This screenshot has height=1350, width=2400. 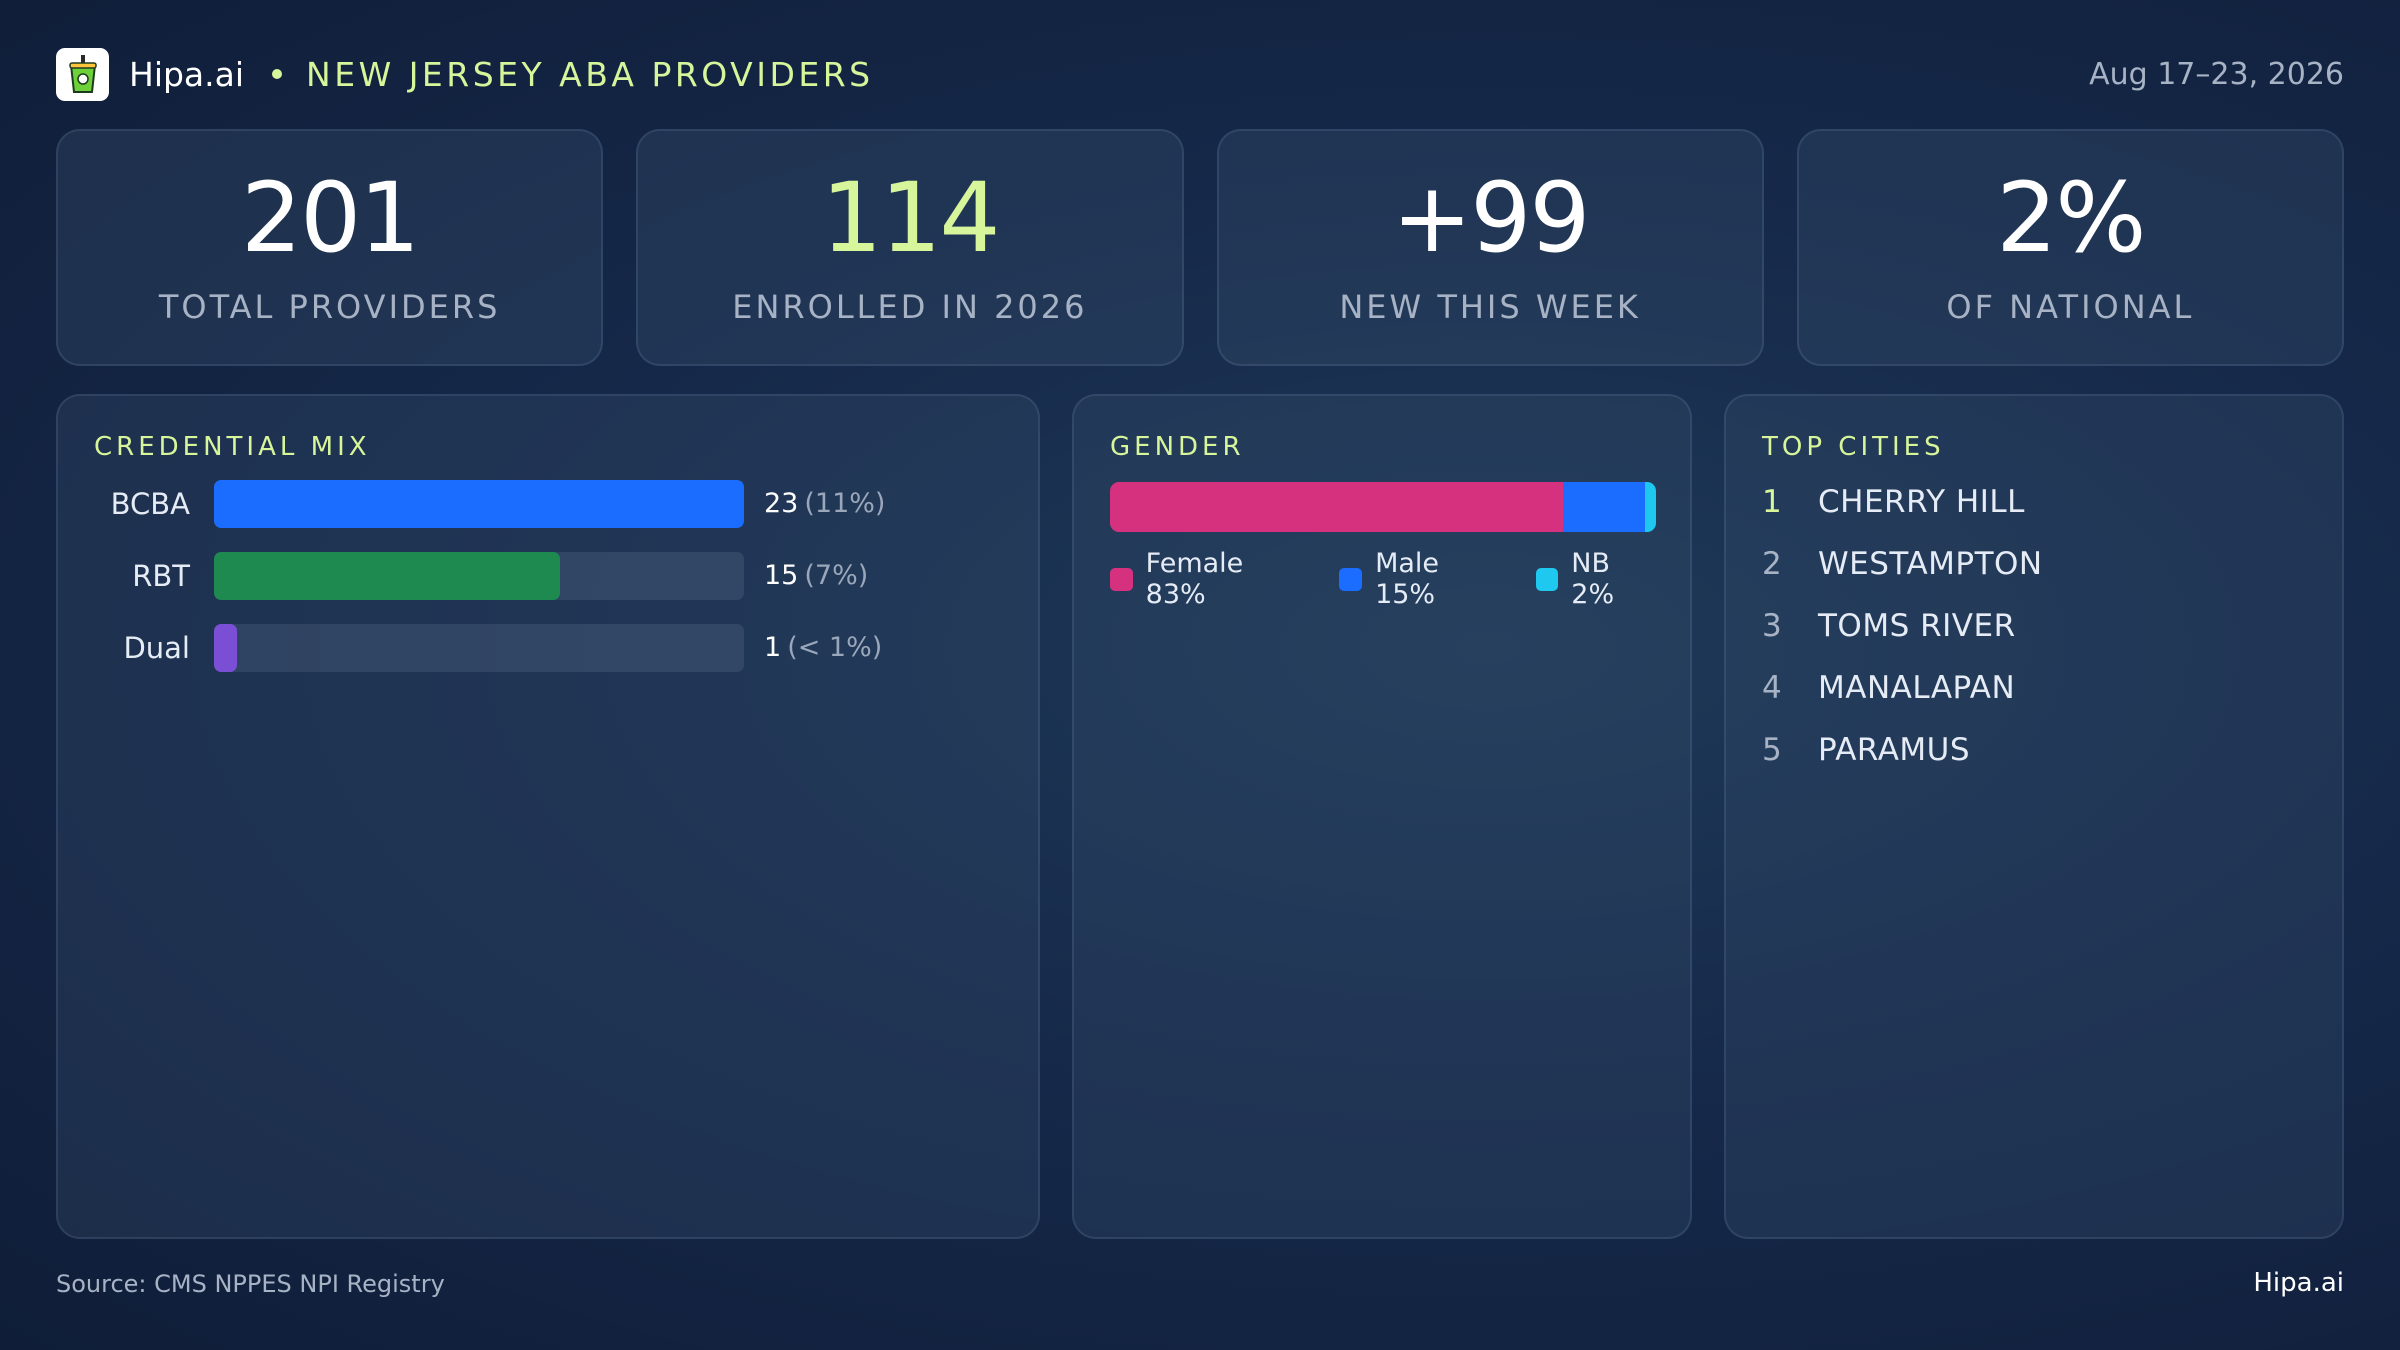 What do you see at coordinates (2216, 74) in the screenshot?
I see `date-range: Aug 17–23, 2026` at bounding box center [2216, 74].